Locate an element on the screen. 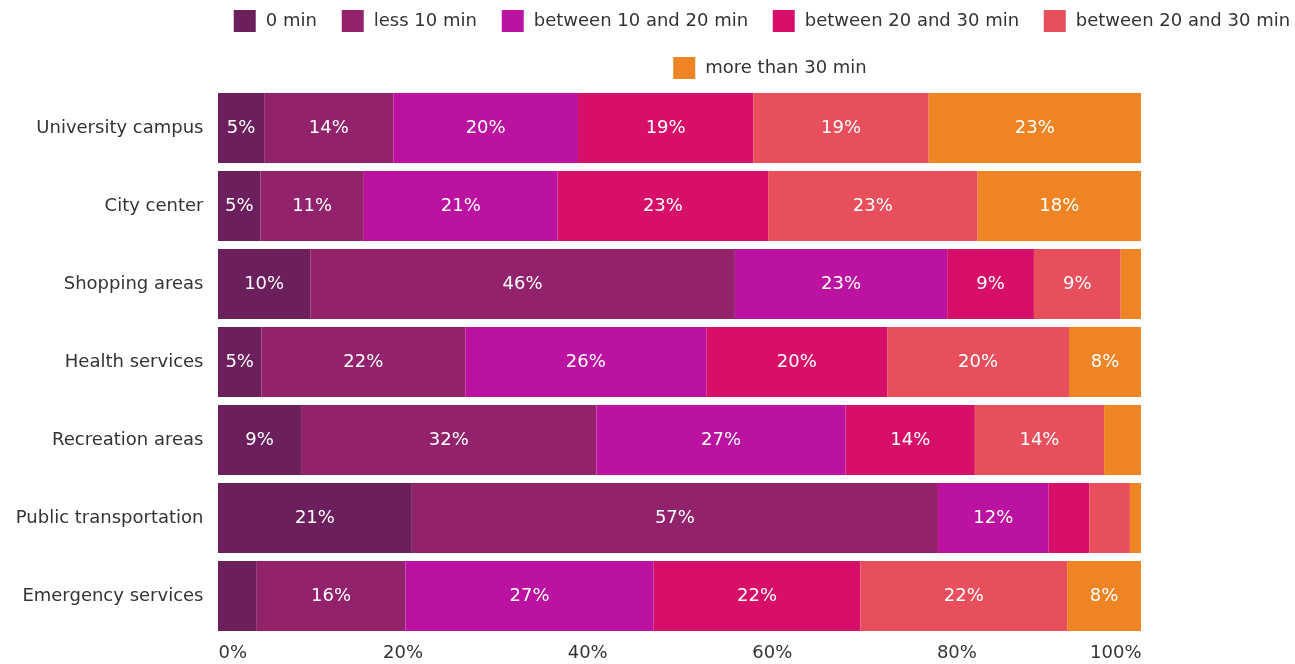 Image resolution: width=1295 pixels, height=664 pixels. y-tick-label: Health services is located at coordinates (134, 360).